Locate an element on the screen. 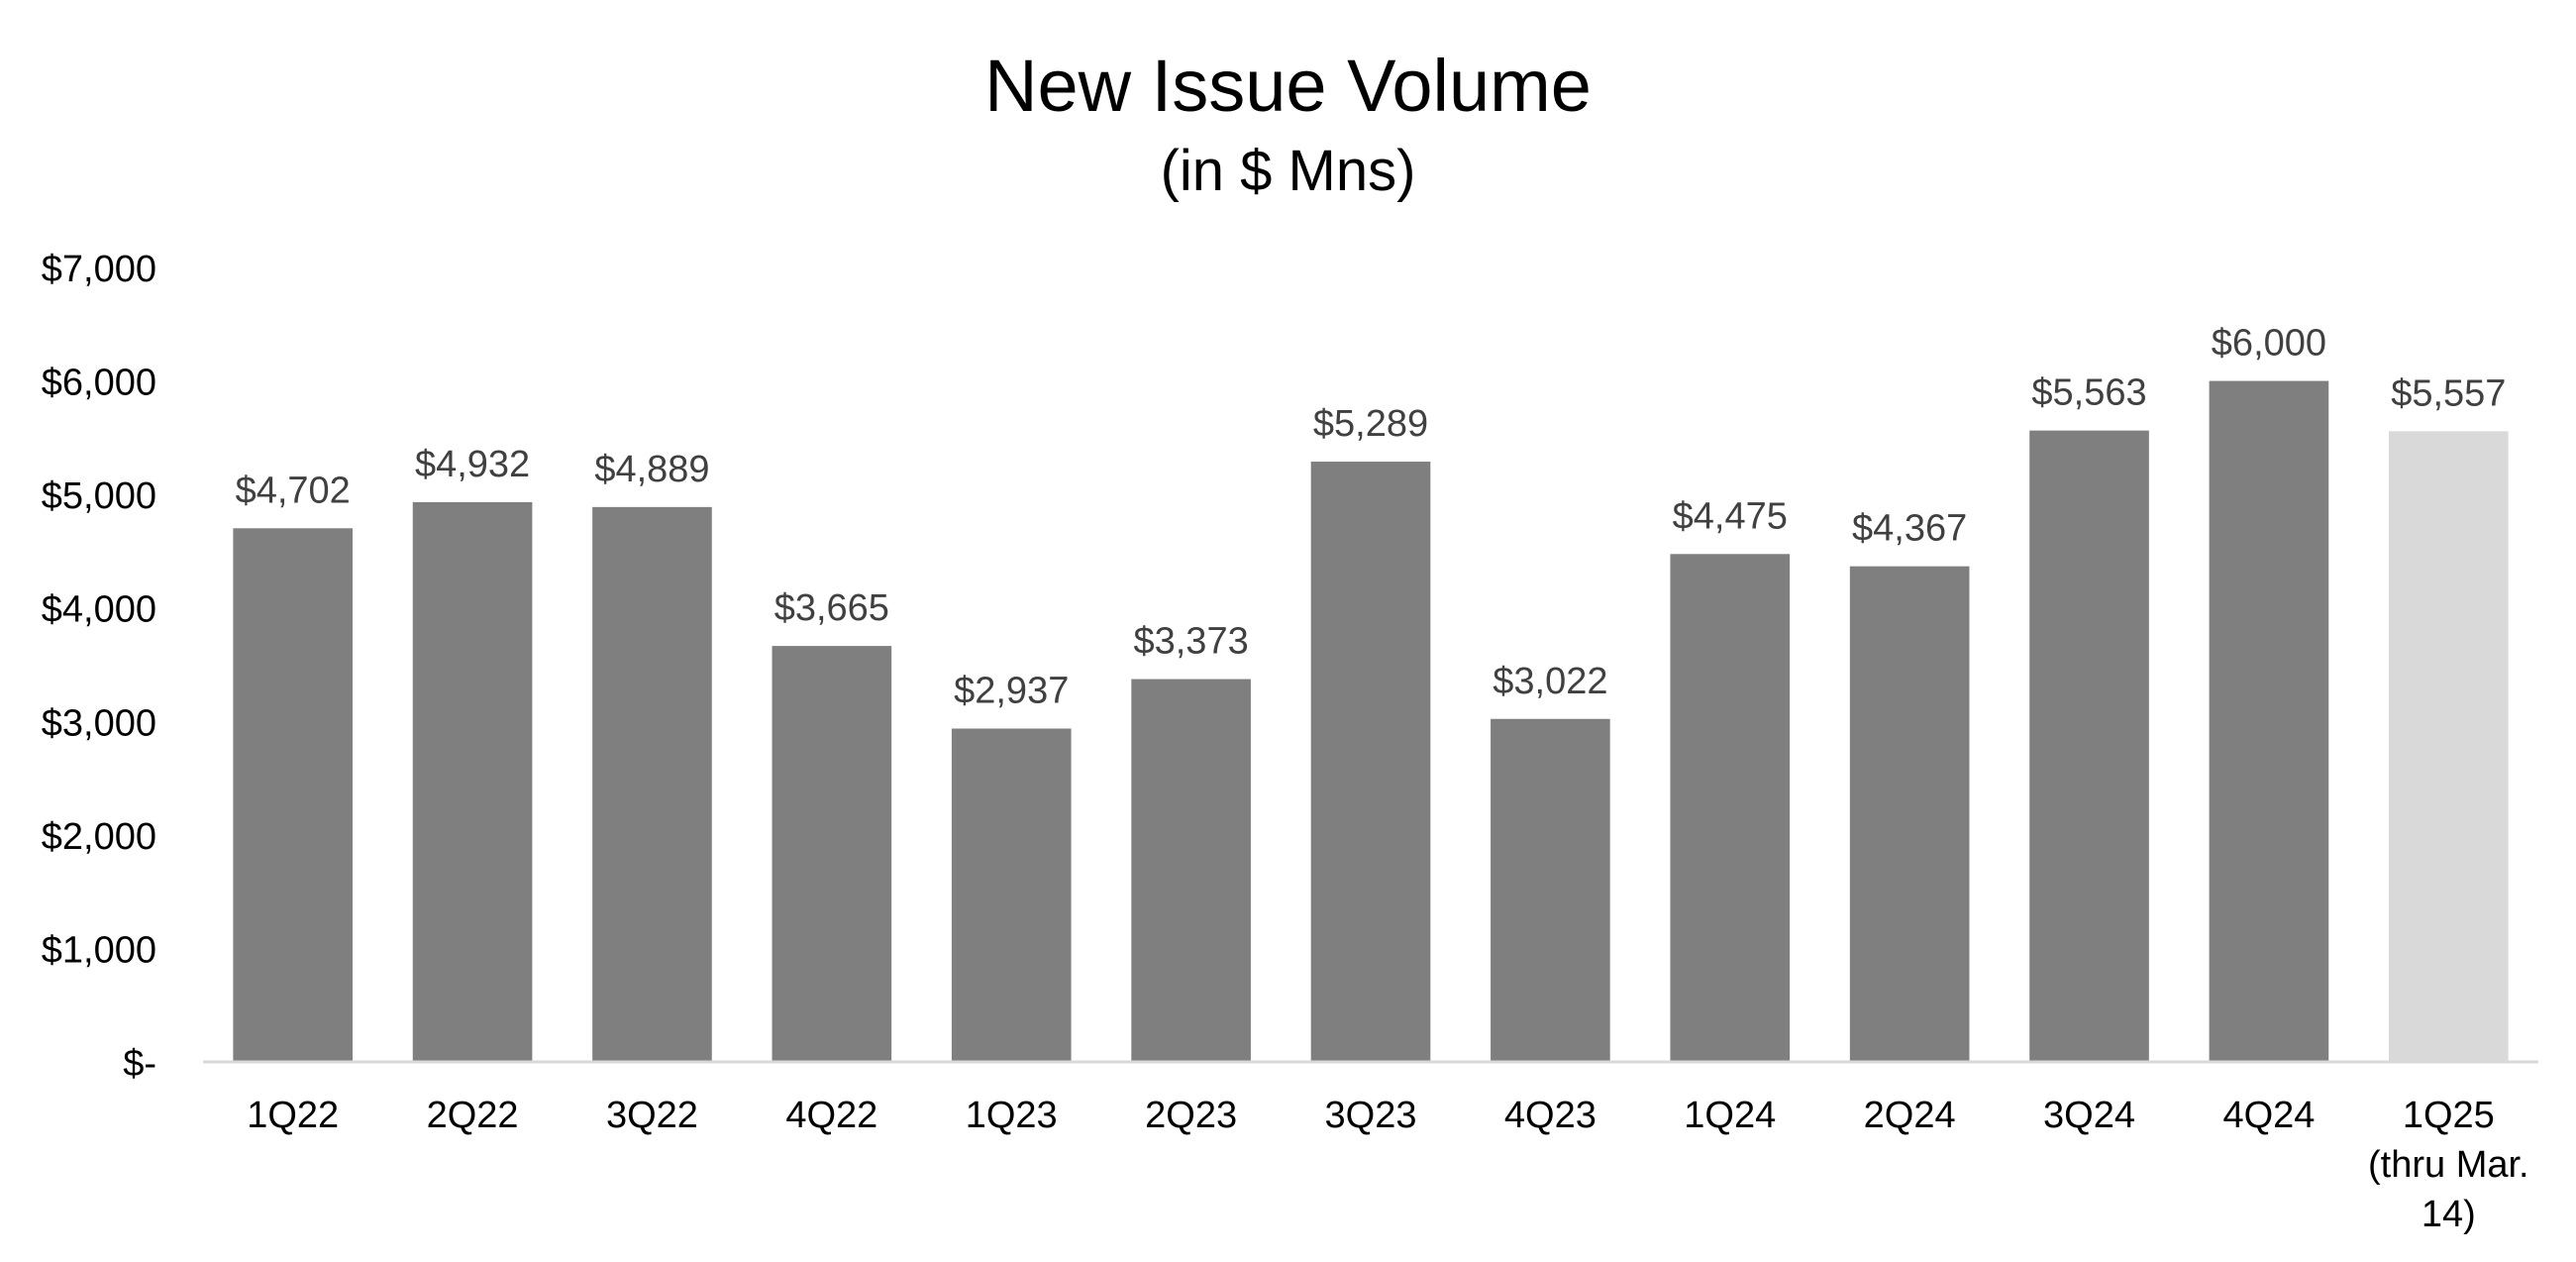 This screenshot has height=1262, width=2576. y-tick-label: $6,000 is located at coordinates (99, 383).